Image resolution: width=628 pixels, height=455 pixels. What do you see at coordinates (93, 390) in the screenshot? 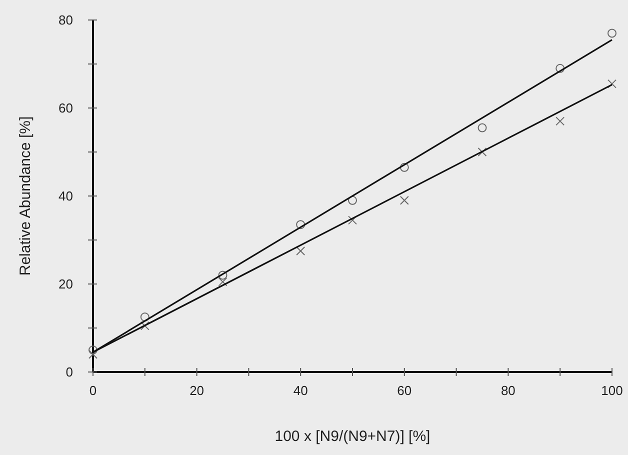
I see `x-tick-label: 0` at bounding box center [93, 390].